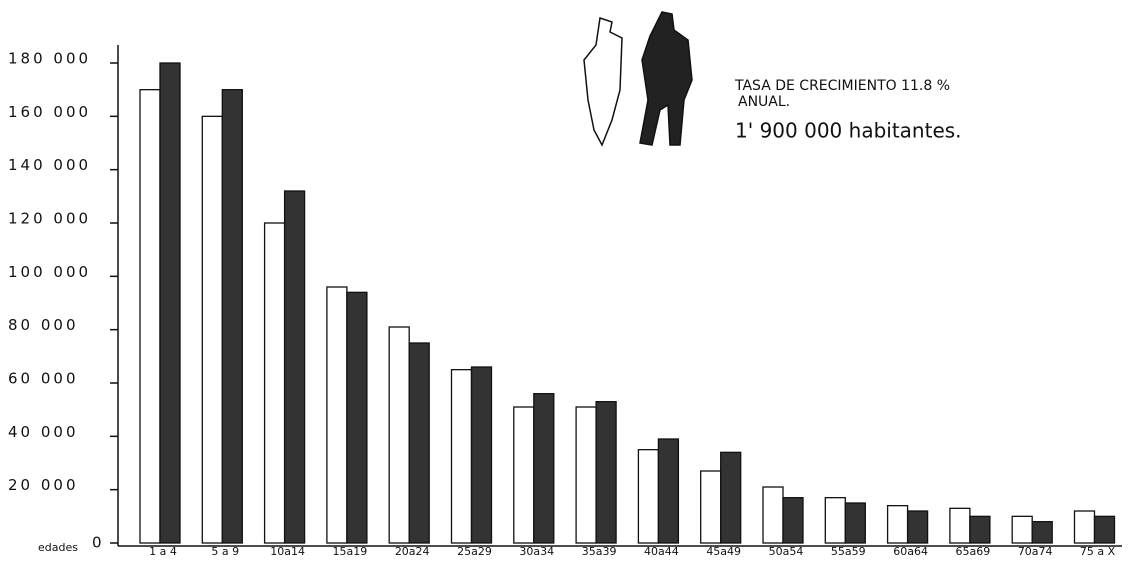 The width and height of the screenshot is (1131, 562). What do you see at coordinates (973, 551) in the screenshot?
I see `x-tick-label: 65a69` at bounding box center [973, 551].